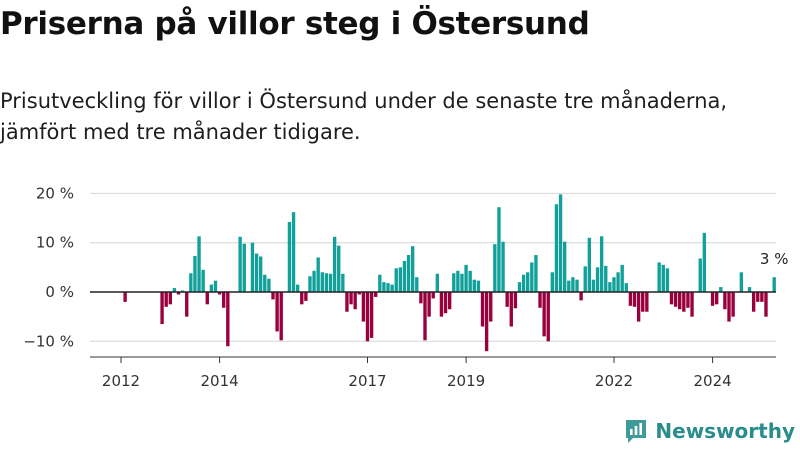  Describe the element at coordinates (713, 381) in the screenshot. I see `x-tick-label: 2024` at that location.